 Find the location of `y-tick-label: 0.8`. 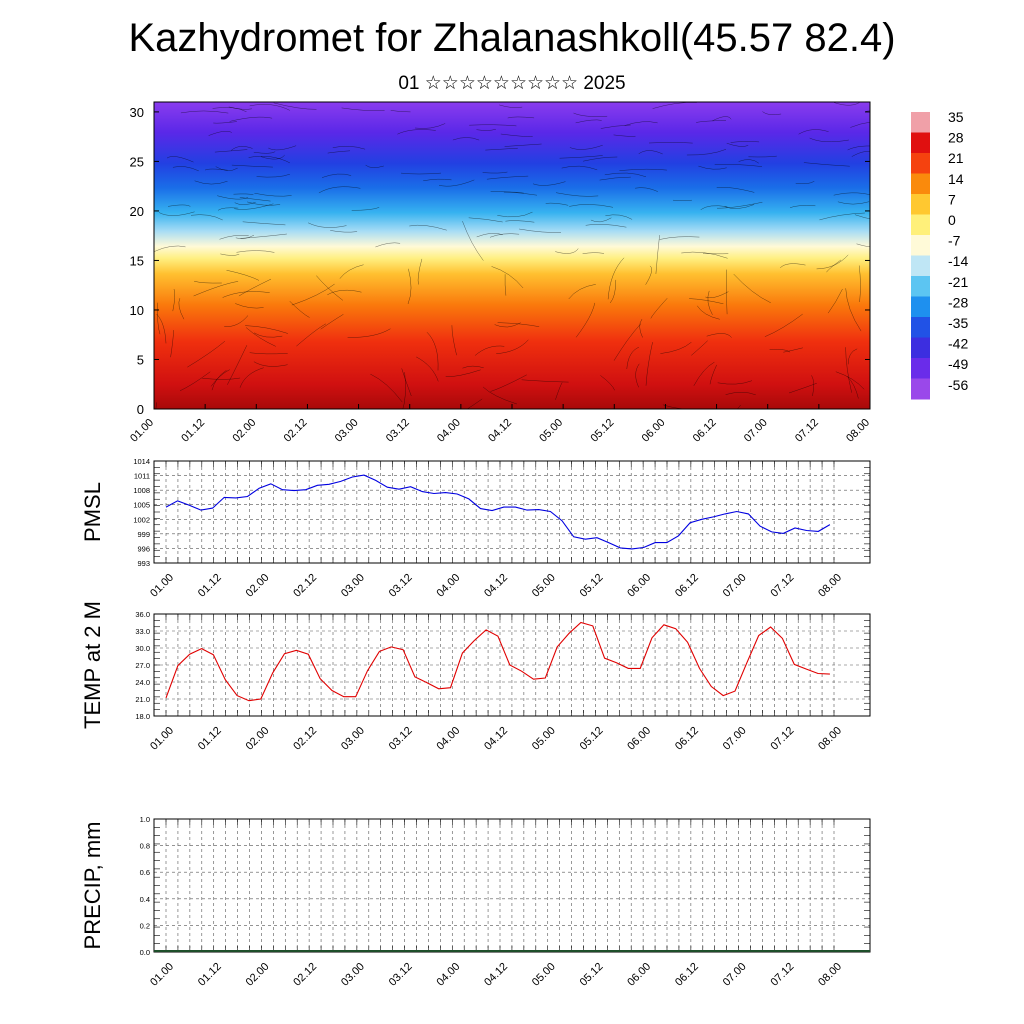

y-tick-label: 0.8 is located at coordinates (145, 846).